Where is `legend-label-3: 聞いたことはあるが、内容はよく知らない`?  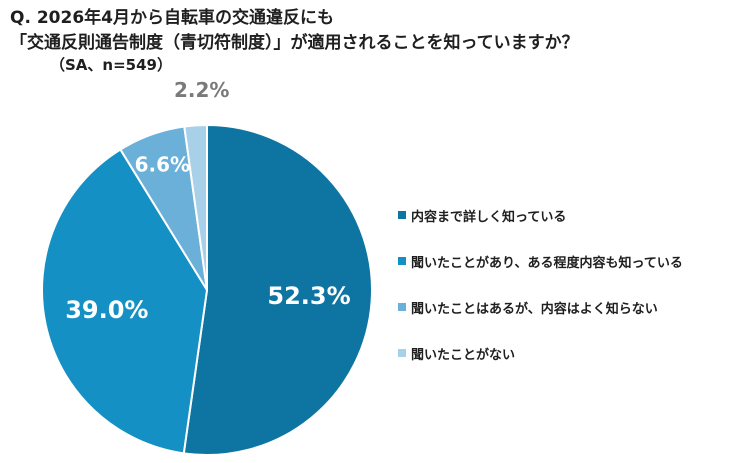
legend-label-3: 聞いたことはあるが、内容はよく知らない is located at coordinates (534, 309).